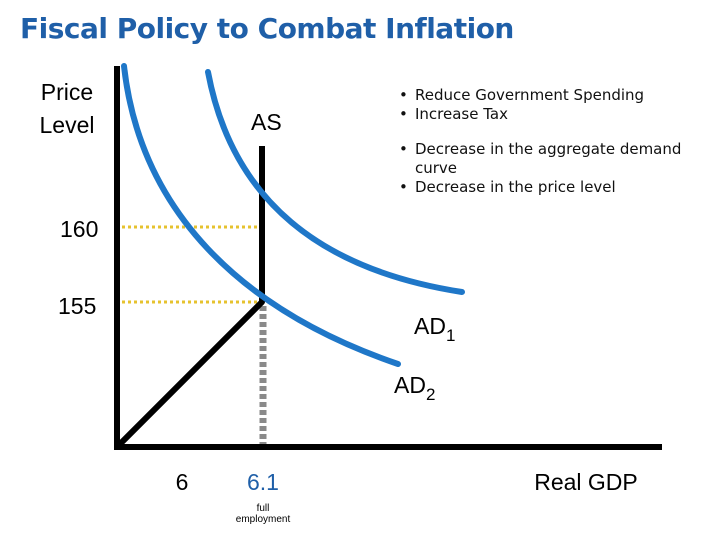 Image resolution: width=720 pixels, height=540 pixels. Describe the element at coordinates (263, 482) in the screenshot. I see `gdp-label-6-1: 6.1` at that location.